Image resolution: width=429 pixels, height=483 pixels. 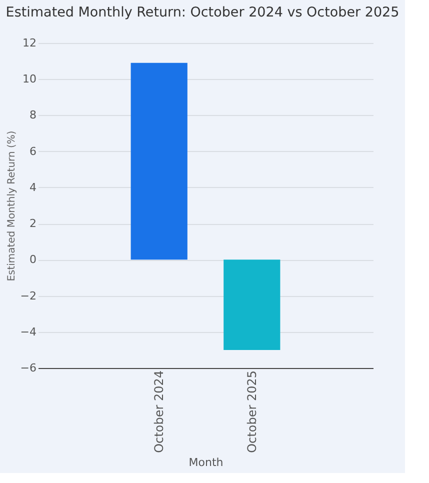 I want to click on x-tick-label: October 2025, so click(x=251, y=411).